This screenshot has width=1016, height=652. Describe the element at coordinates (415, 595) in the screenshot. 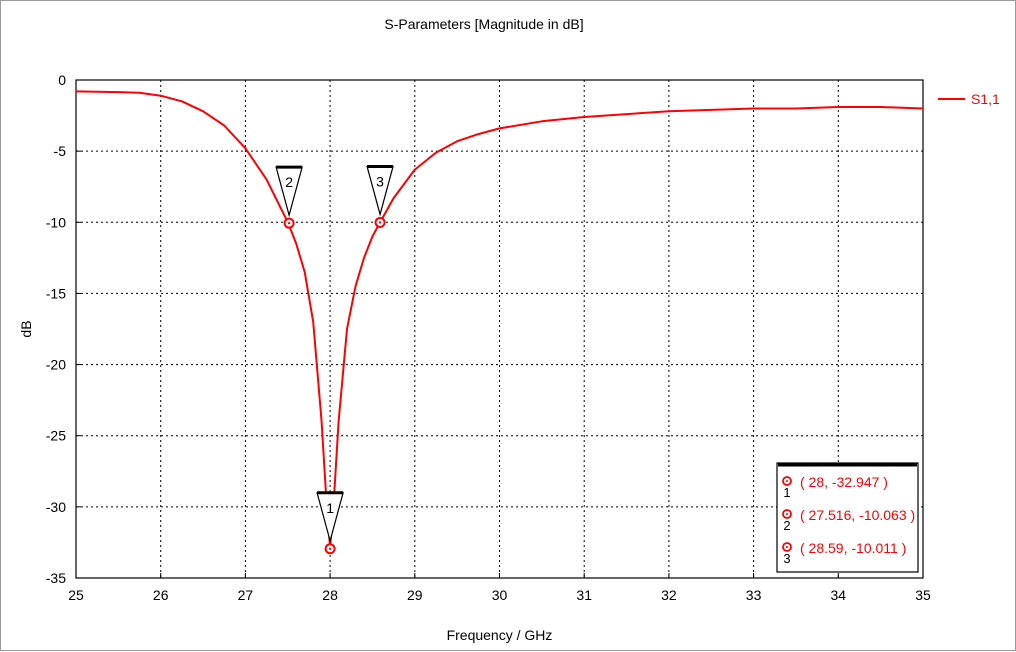

I see `x-tick-label: 29` at that location.